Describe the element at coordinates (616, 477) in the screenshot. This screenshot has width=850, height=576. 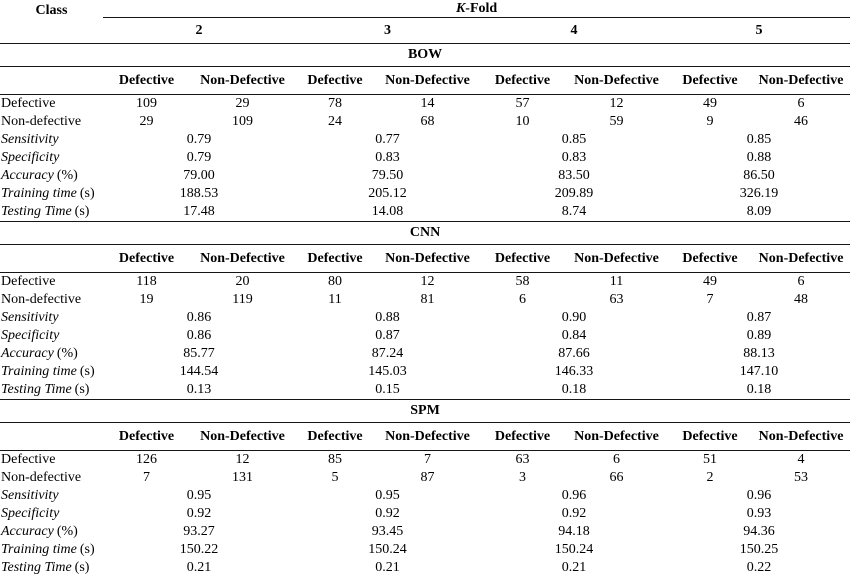
I see `cell-value: 66` at that location.